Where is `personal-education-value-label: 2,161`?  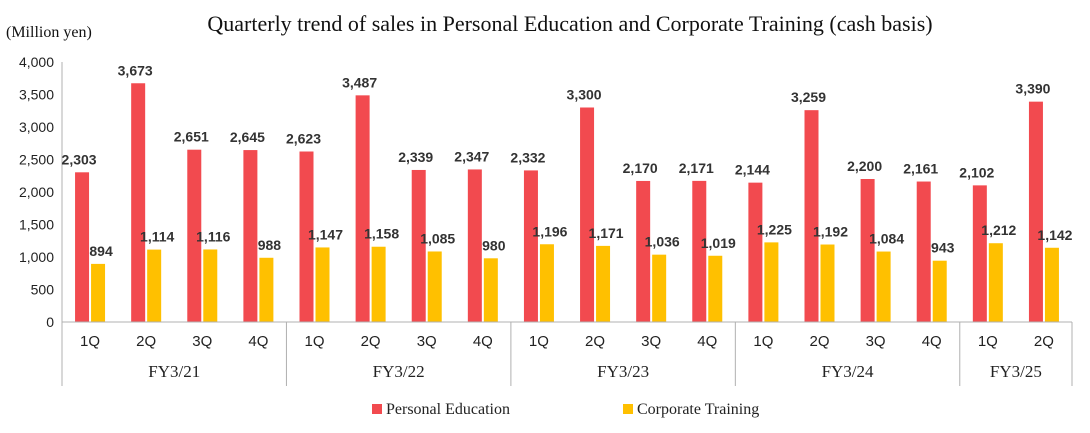
personal-education-value-label: 2,161 is located at coordinates (920, 169).